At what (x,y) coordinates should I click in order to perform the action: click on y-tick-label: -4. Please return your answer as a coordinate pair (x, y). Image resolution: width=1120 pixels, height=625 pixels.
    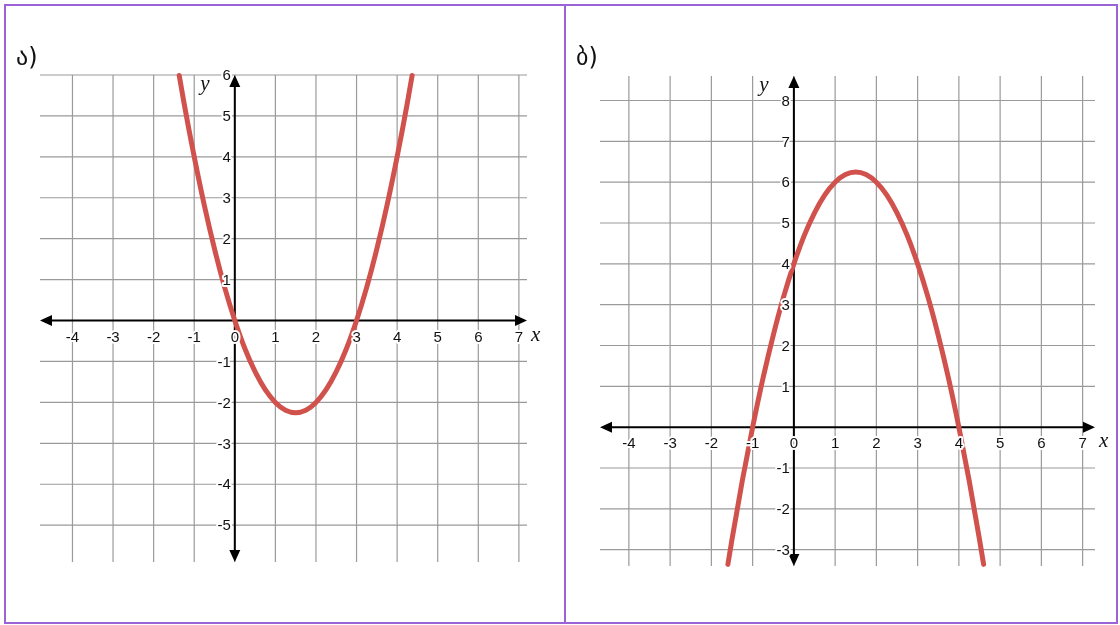
    Looking at the image, I should click on (224, 484).